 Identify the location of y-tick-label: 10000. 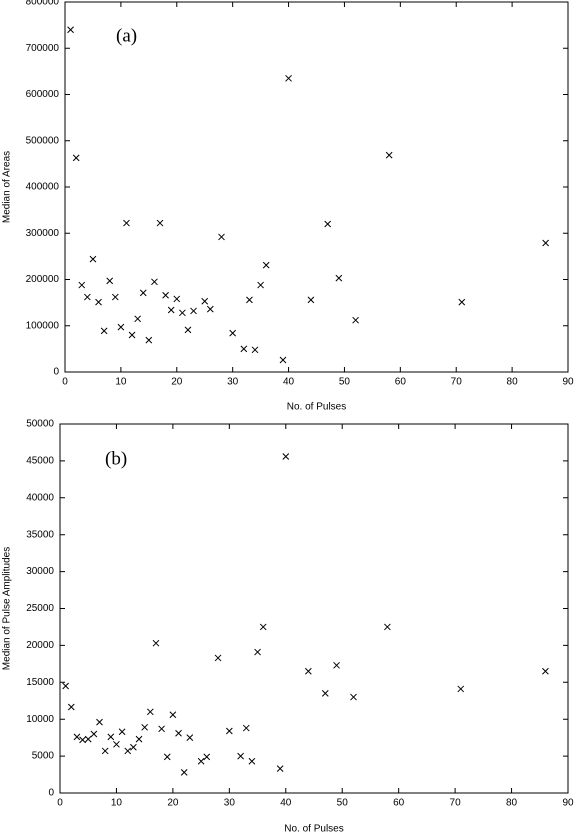
(40, 719).